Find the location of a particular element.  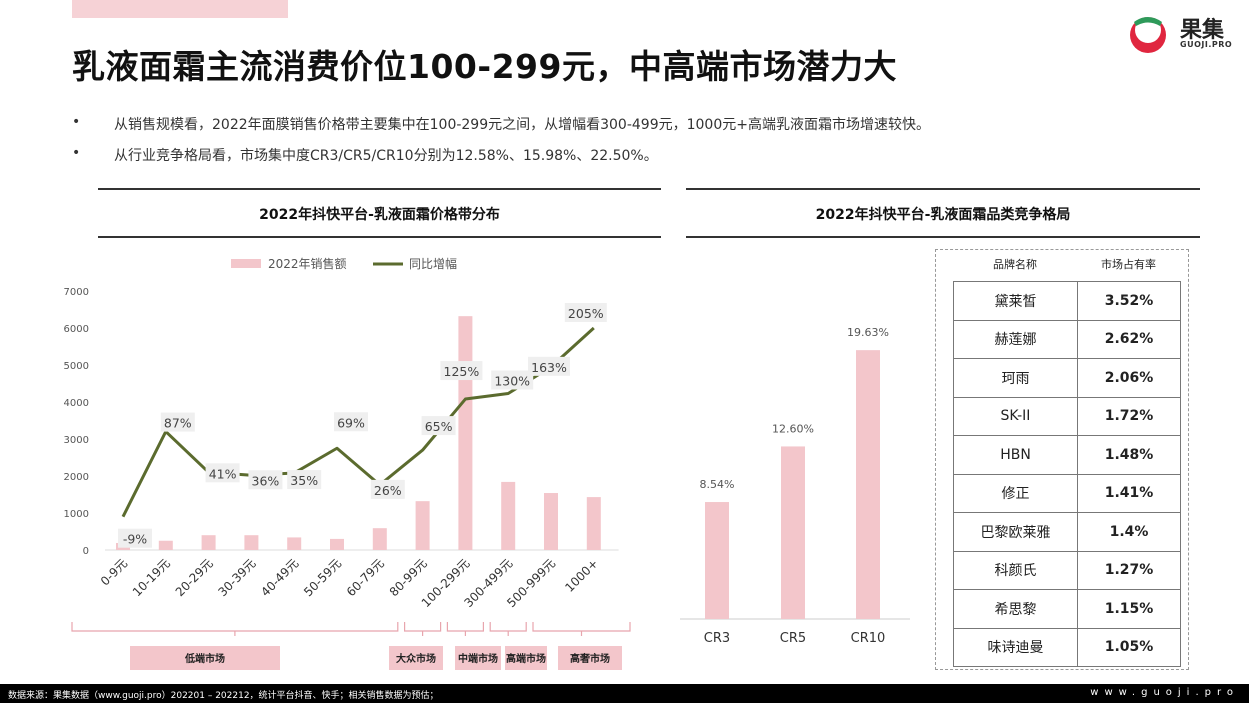

table-row: 希思黎 1.15% is located at coordinates (1067, 609).